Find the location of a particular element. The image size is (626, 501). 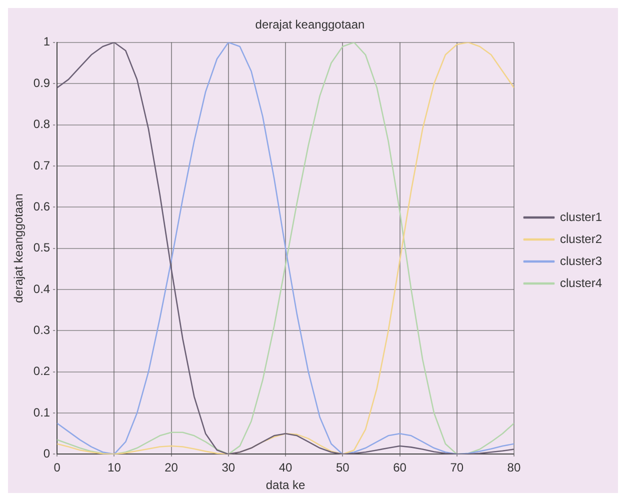

x-tick-label: 40 is located at coordinates (285, 467).